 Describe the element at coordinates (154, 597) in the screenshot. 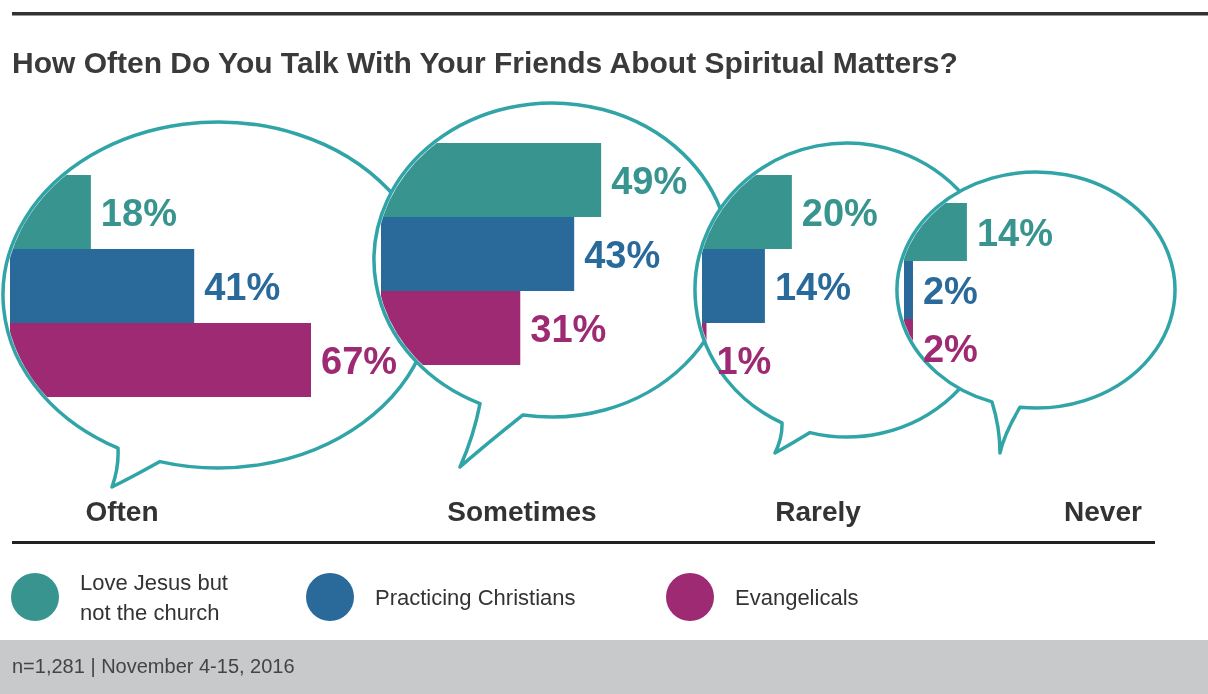

I see `legend-label: Love Jesus but not the church` at that location.